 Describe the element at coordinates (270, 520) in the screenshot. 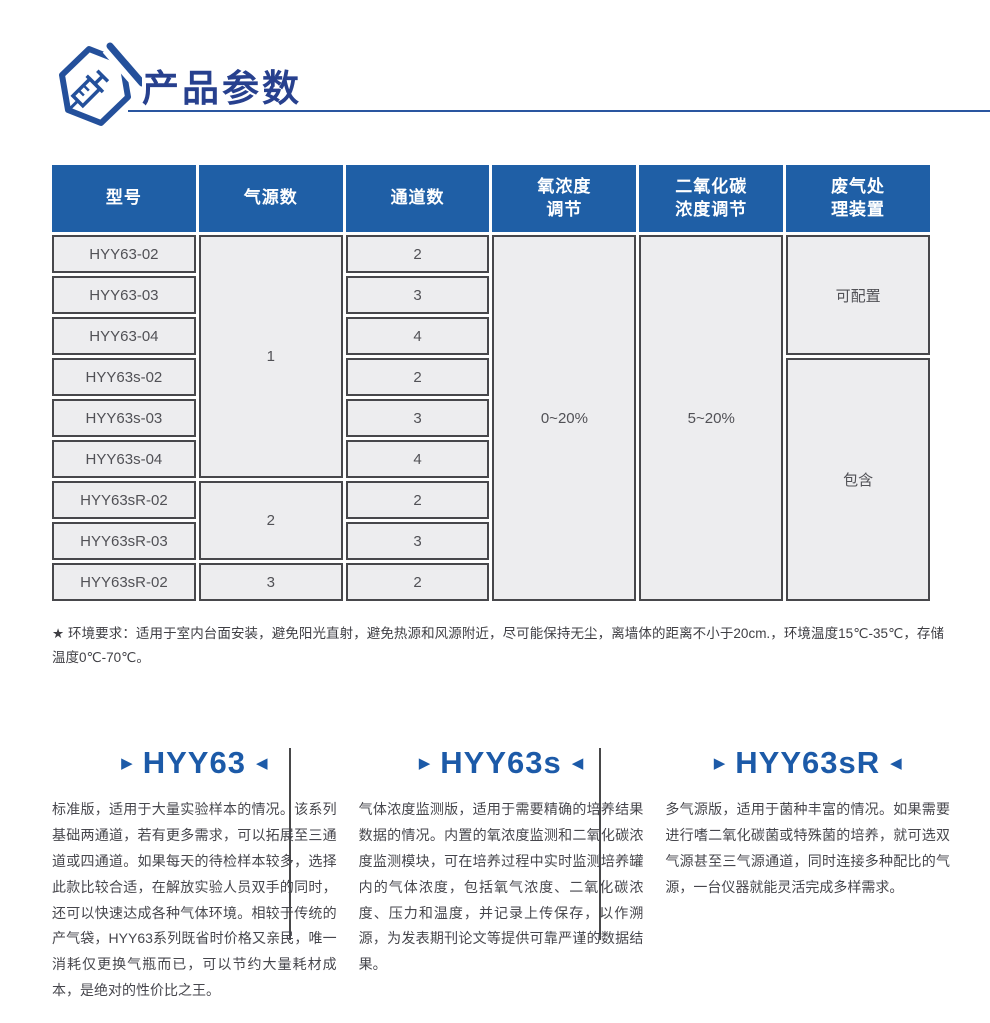

I see `gas-source-cell: 2` at that location.